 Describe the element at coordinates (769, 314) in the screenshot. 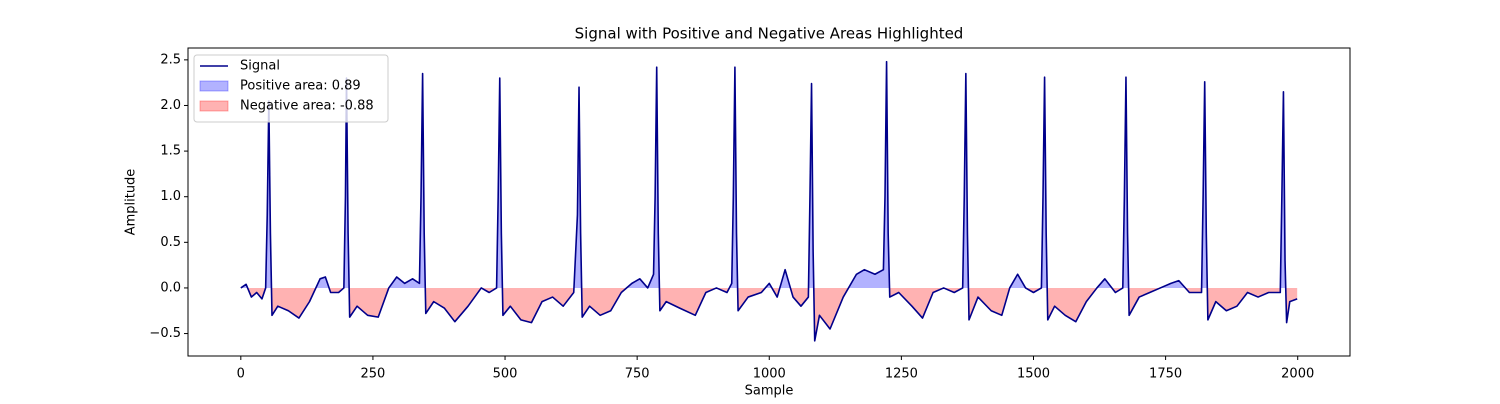

I see `area-fill` at that location.